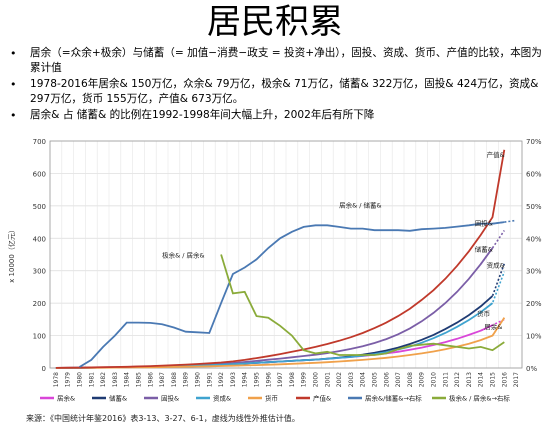 The image size is (550, 430). What do you see at coordinates (484, 222) in the screenshot?
I see `chart-annotation: 固投&` at bounding box center [484, 222].